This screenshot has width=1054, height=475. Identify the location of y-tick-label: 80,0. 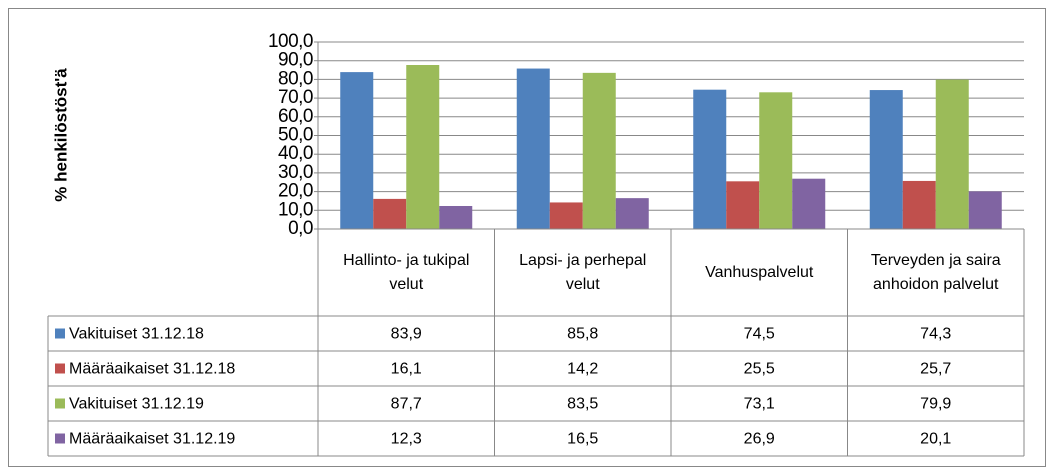
(295, 78).